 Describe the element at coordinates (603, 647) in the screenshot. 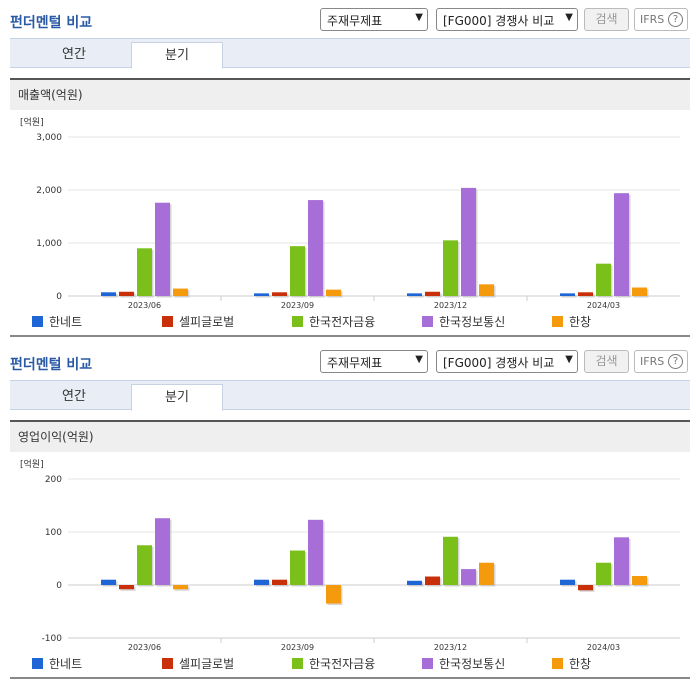

I see `x-tick-label: 2024/03` at that location.